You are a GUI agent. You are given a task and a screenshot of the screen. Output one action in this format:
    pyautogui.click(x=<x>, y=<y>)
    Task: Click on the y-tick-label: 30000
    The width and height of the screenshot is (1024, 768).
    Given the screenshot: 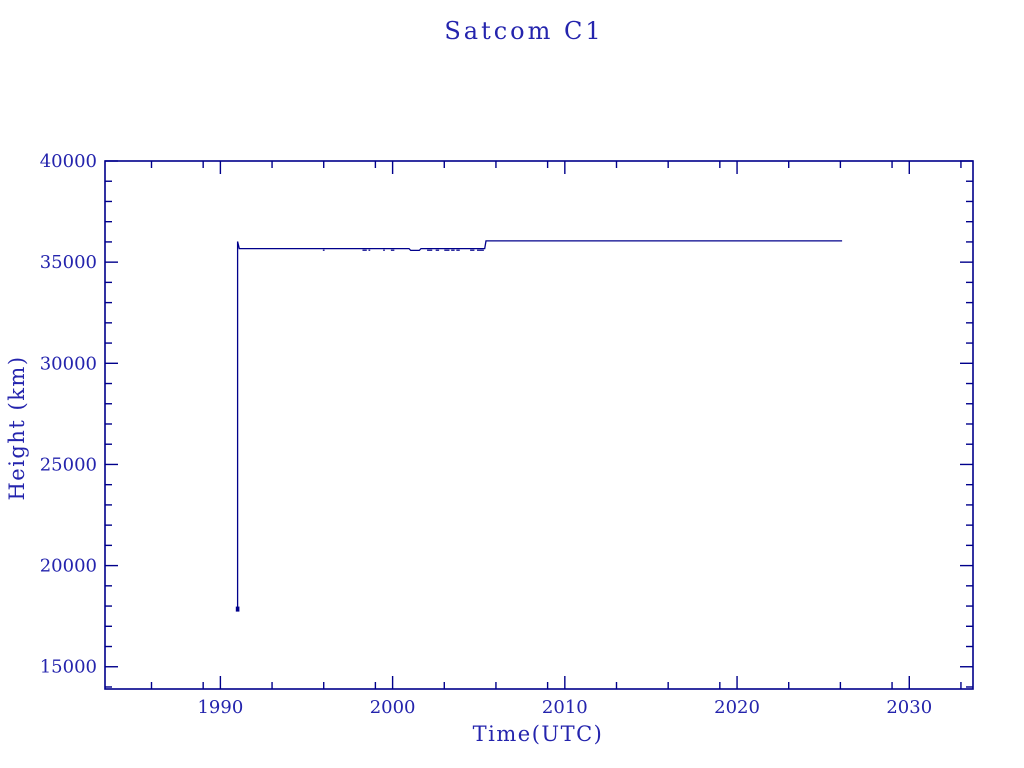 What is the action you would take?
    pyautogui.click(x=68, y=363)
    